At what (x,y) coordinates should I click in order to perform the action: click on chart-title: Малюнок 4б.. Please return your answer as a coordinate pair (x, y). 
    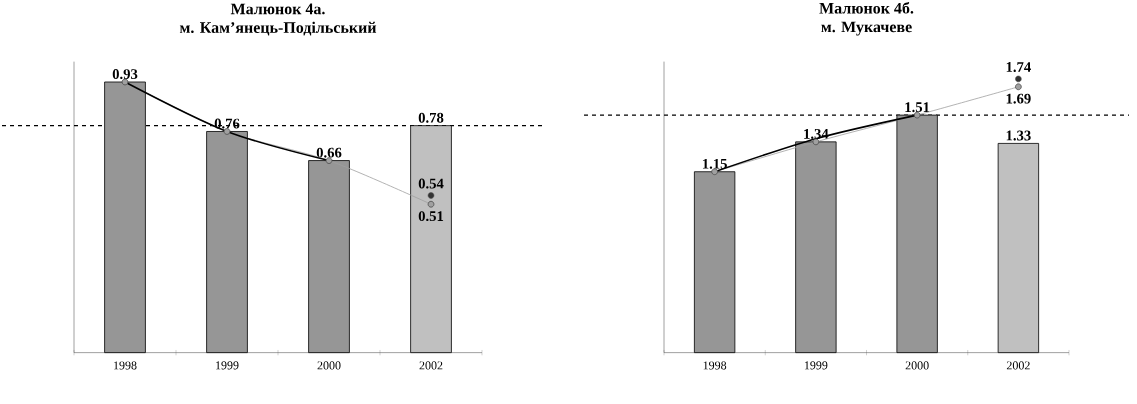
    Looking at the image, I should click on (866, 8).